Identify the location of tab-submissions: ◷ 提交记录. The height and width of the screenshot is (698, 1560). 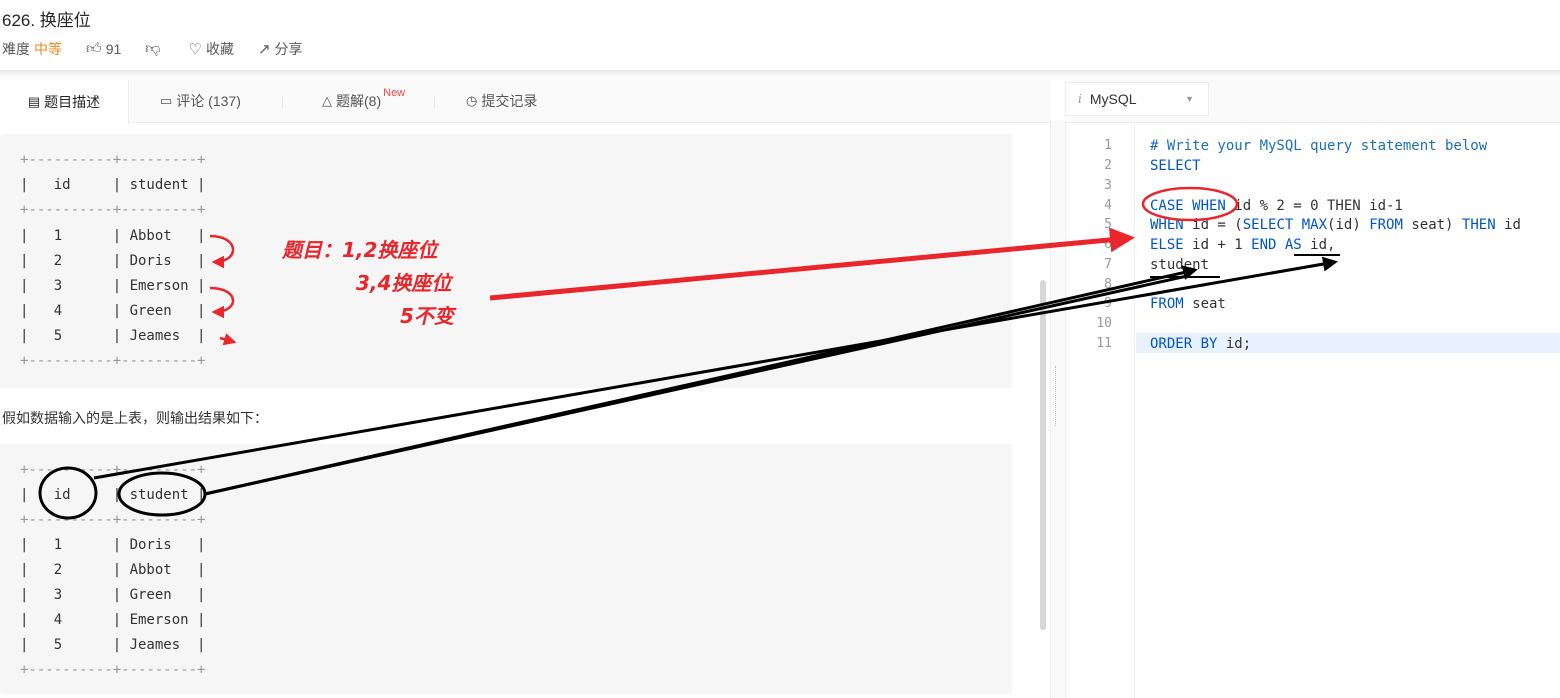
(501, 101).